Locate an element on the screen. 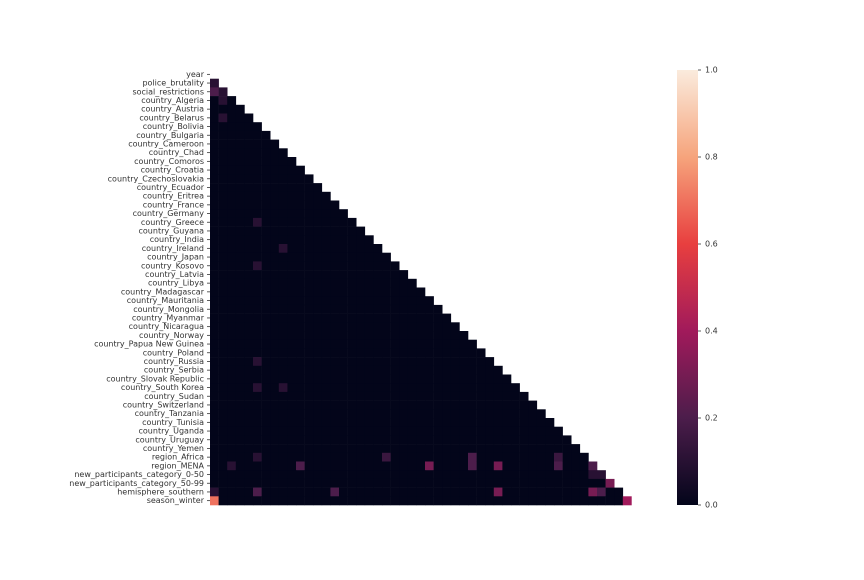 Image resolution: width=864 pixels, height=580 pixels. y-tick-label: country_Eritrea is located at coordinates (173, 196).